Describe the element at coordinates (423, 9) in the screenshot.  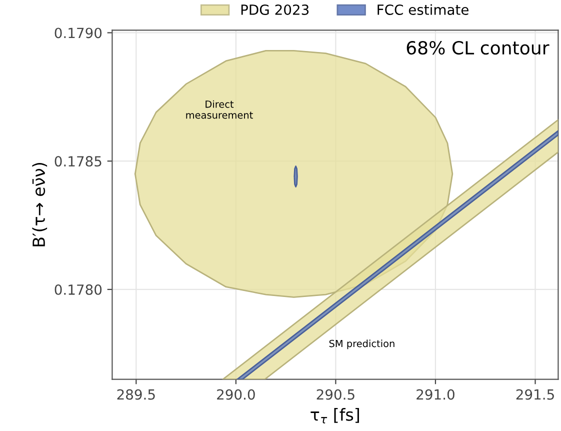
I see `legend-label: FCC estimate` at that location.